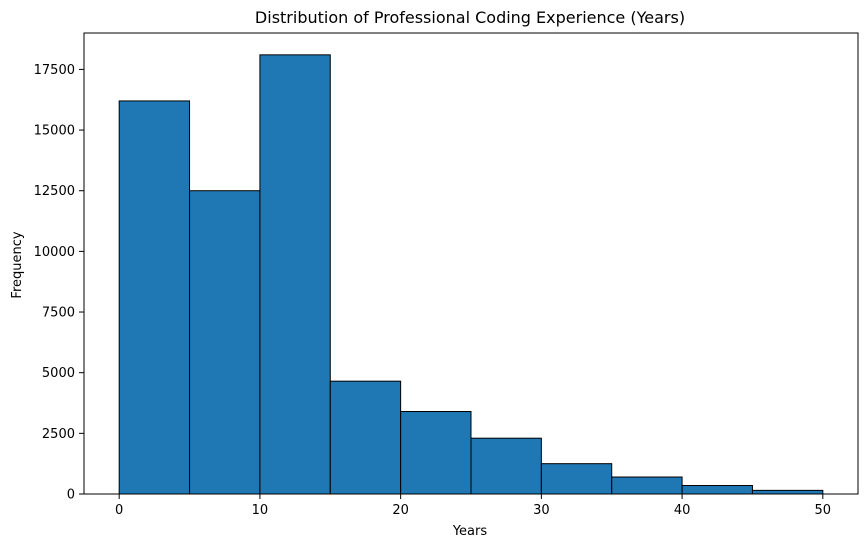 The height and width of the screenshot is (547, 868). I want to click on y-axis-label: Frequency, so click(17, 264).